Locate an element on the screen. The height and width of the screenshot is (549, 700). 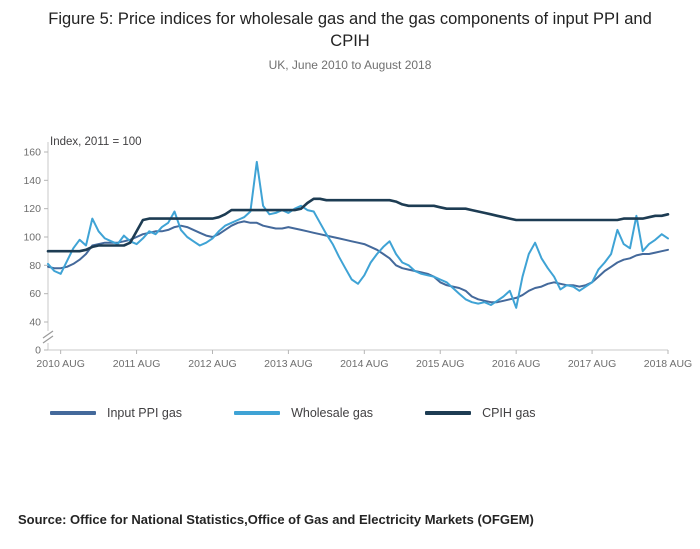
y-tick-label: 140 is located at coordinates (32, 181).